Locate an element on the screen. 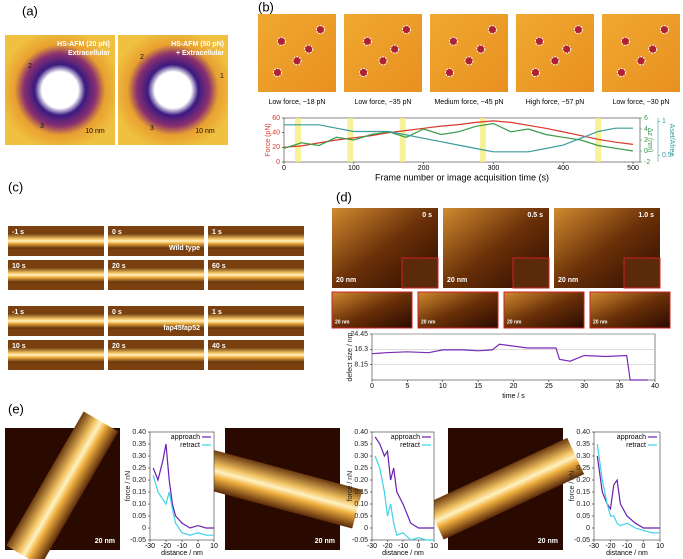  y2-tick-label: 0 is located at coordinates (646, 151).